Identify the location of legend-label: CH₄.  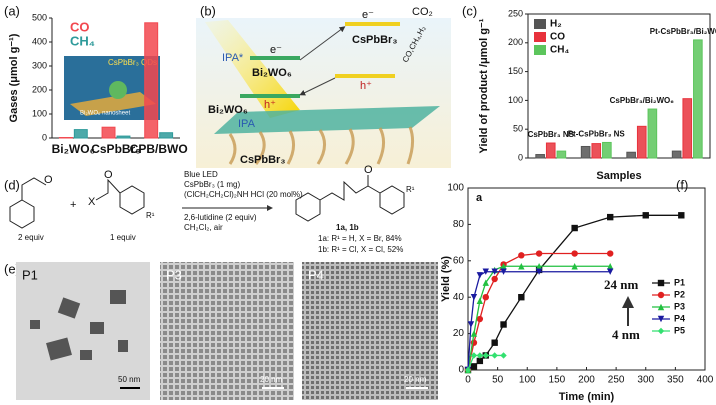
(82, 40).